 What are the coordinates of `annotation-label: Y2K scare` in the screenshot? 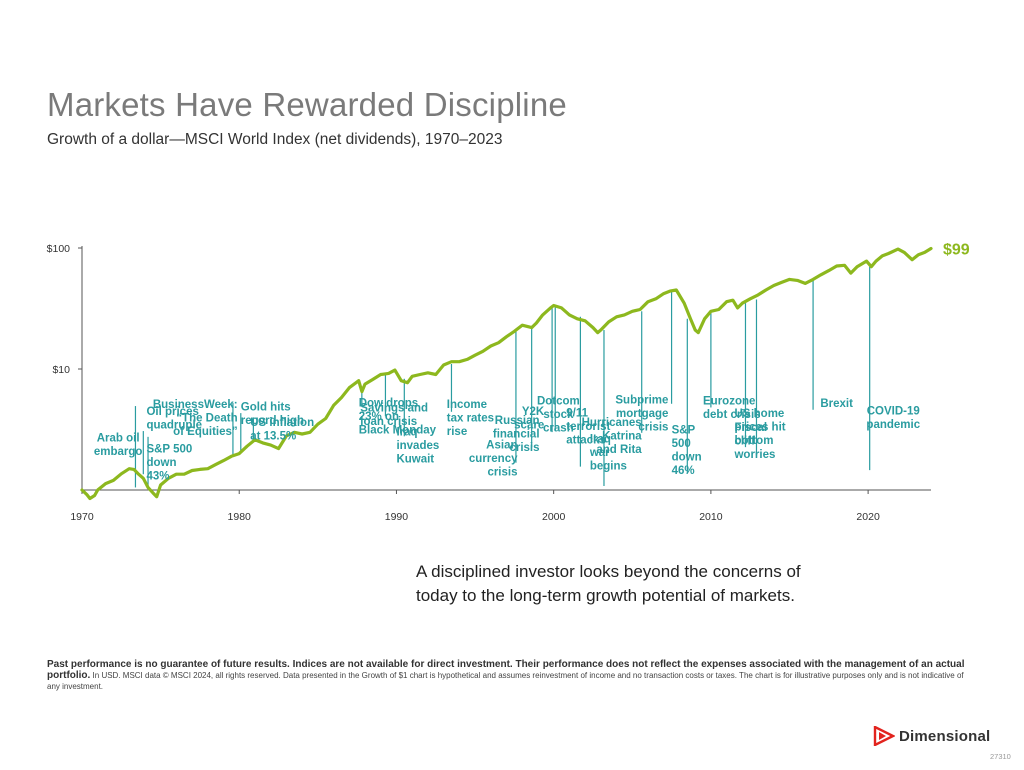 It's located at (529, 419).